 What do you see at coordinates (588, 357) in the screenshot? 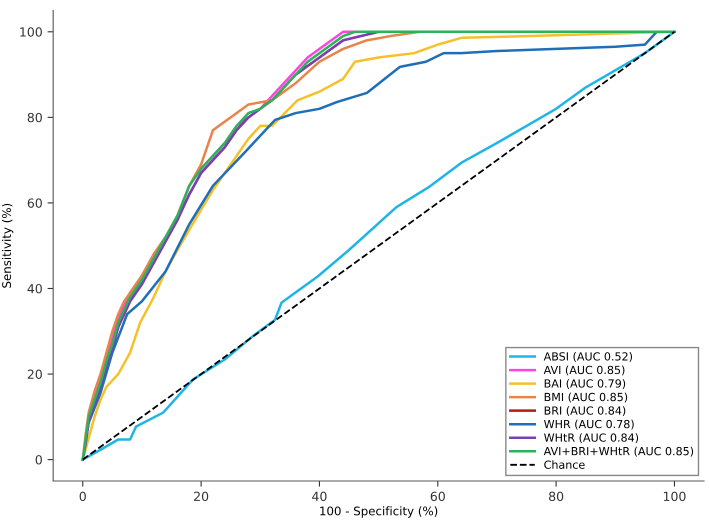
I see `legend-label: ABSI (AUC 0.52)` at bounding box center [588, 357].